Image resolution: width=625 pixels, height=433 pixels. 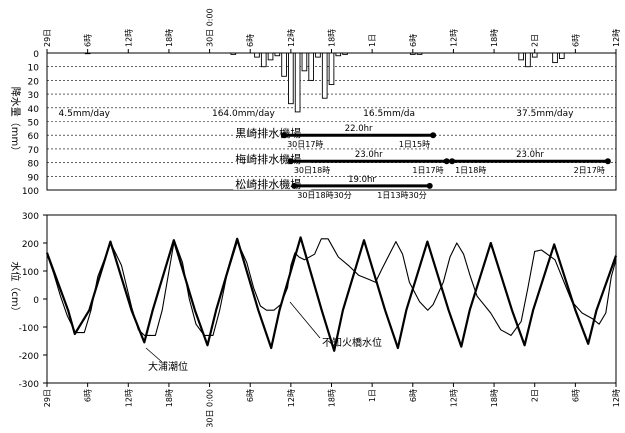 I want to click on rainfall-y-tick-label: 80, so click(x=34, y=165).